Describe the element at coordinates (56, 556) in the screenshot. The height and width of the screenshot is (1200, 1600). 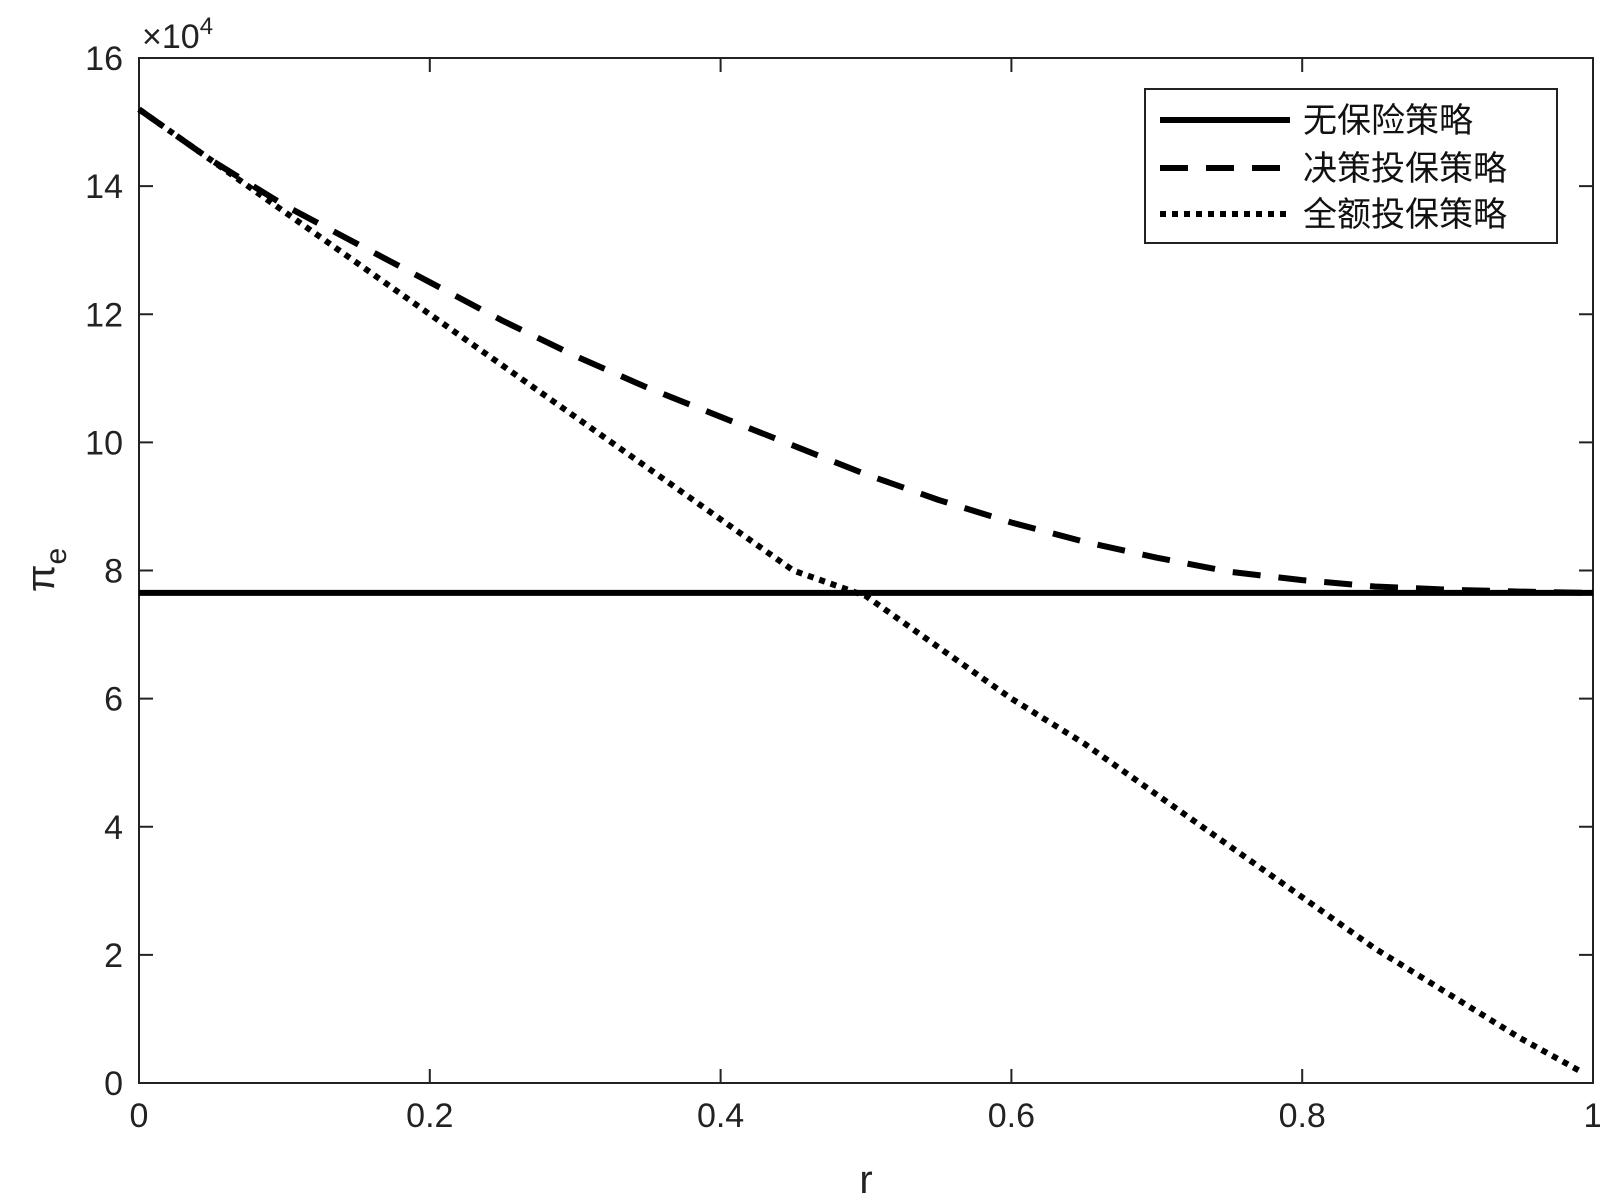
I see `y-axis-label-sub: e` at that location.